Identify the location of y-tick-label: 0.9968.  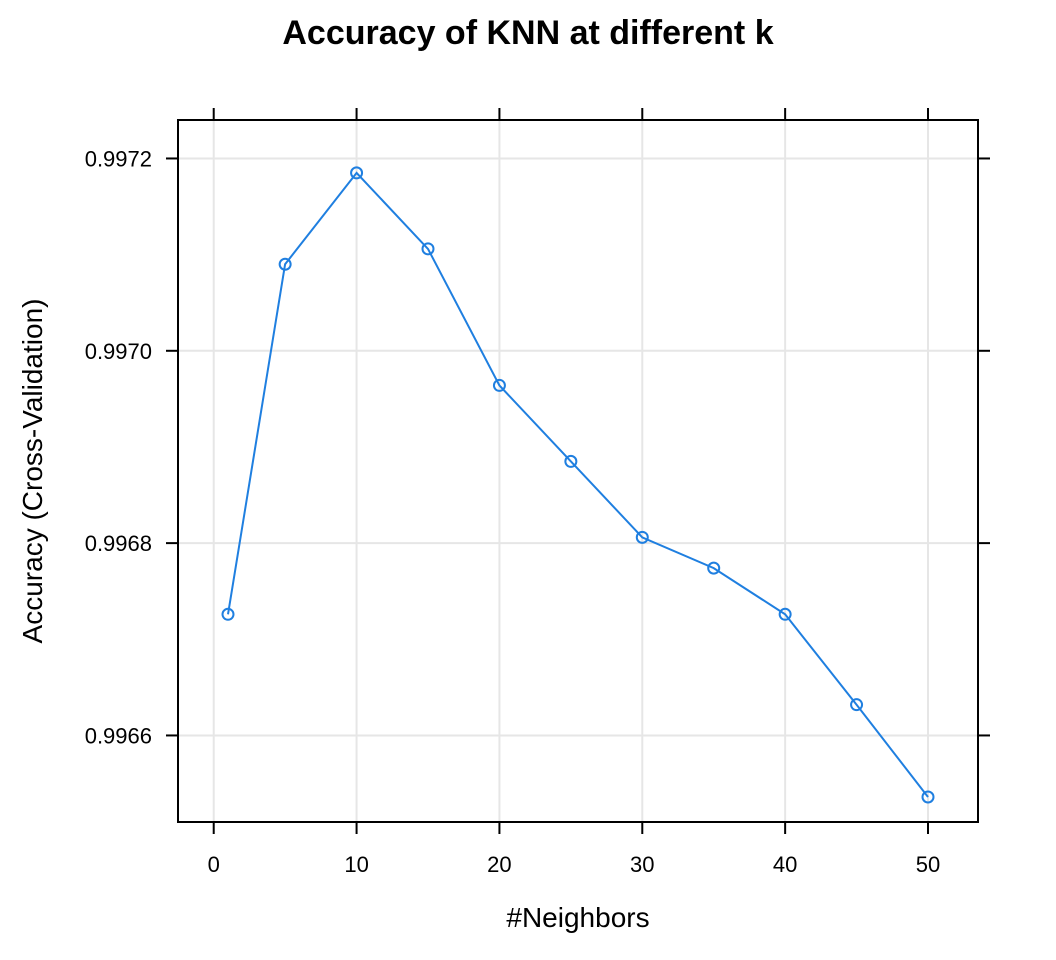
(118, 543).